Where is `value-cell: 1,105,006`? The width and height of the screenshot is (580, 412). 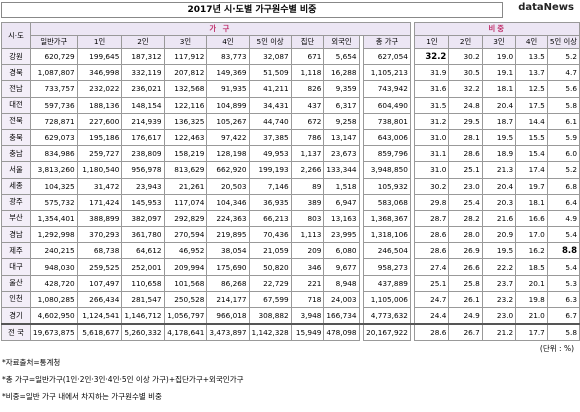
value-cell: 1,105,006 is located at coordinates (387, 299).